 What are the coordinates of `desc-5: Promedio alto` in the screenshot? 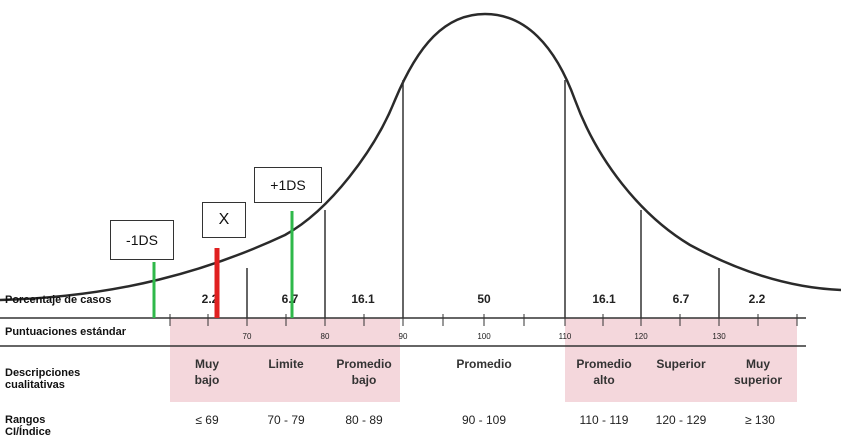 It's located at (603, 372).